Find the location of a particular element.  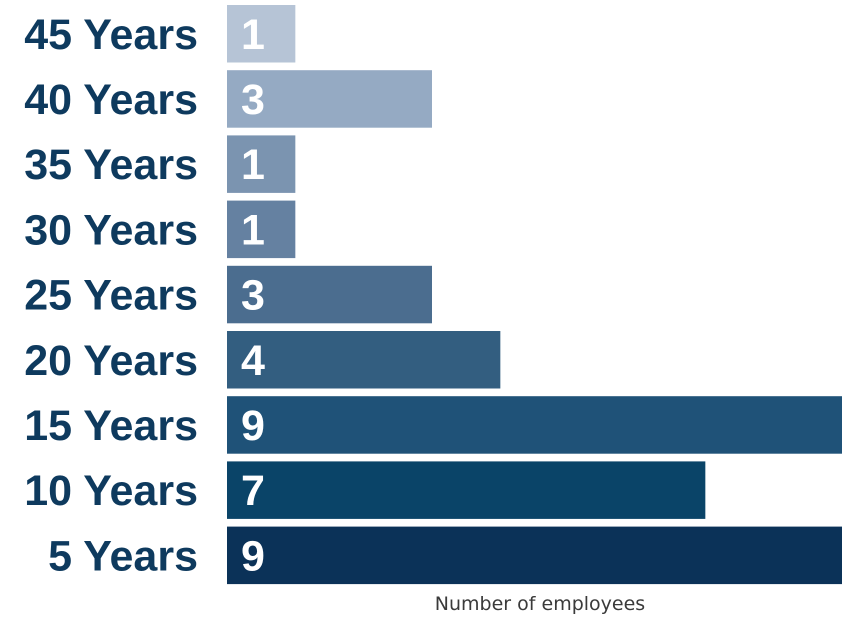

category-label: 20 Years is located at coordinates (111, 361).